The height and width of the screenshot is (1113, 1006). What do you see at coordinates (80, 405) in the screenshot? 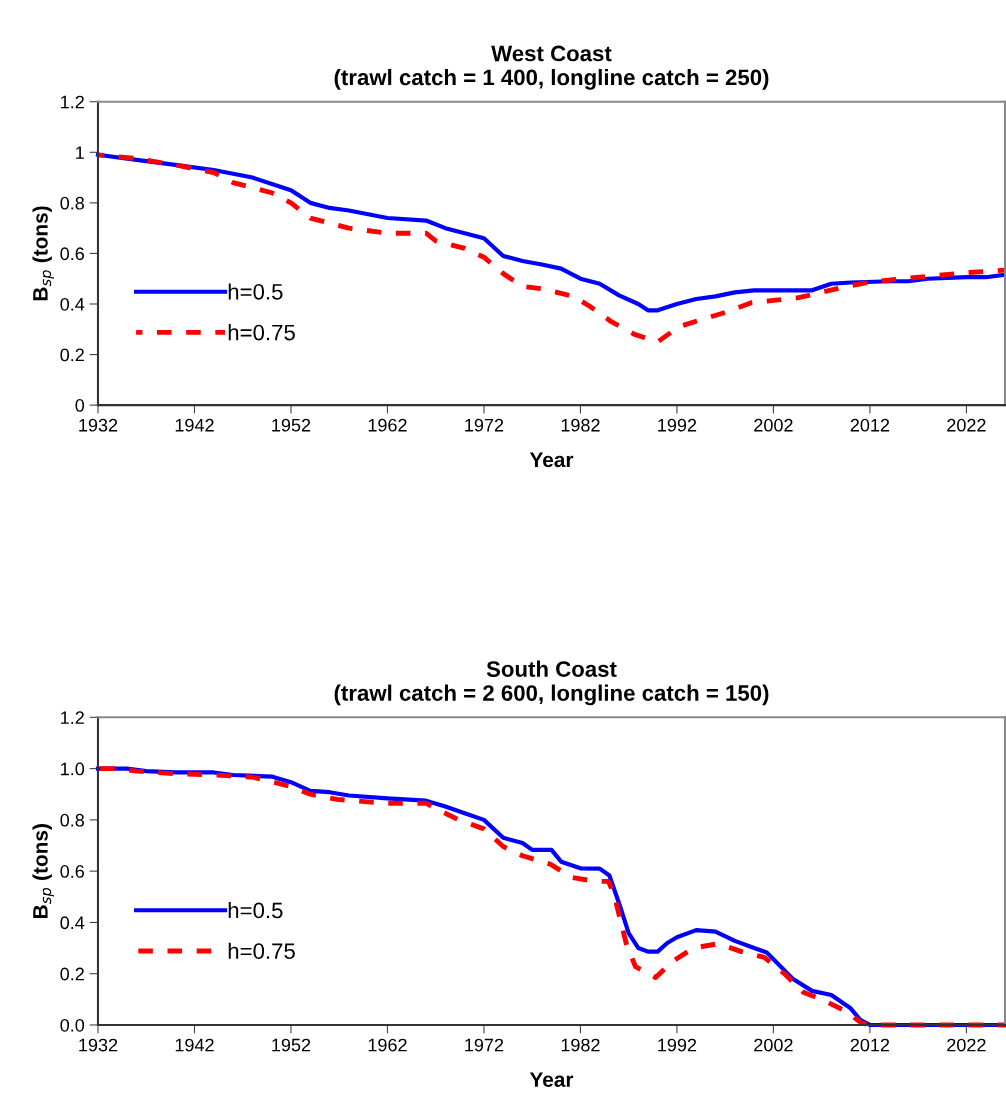
I see `y-tick-label: 0` at bounding box center [80, 405].